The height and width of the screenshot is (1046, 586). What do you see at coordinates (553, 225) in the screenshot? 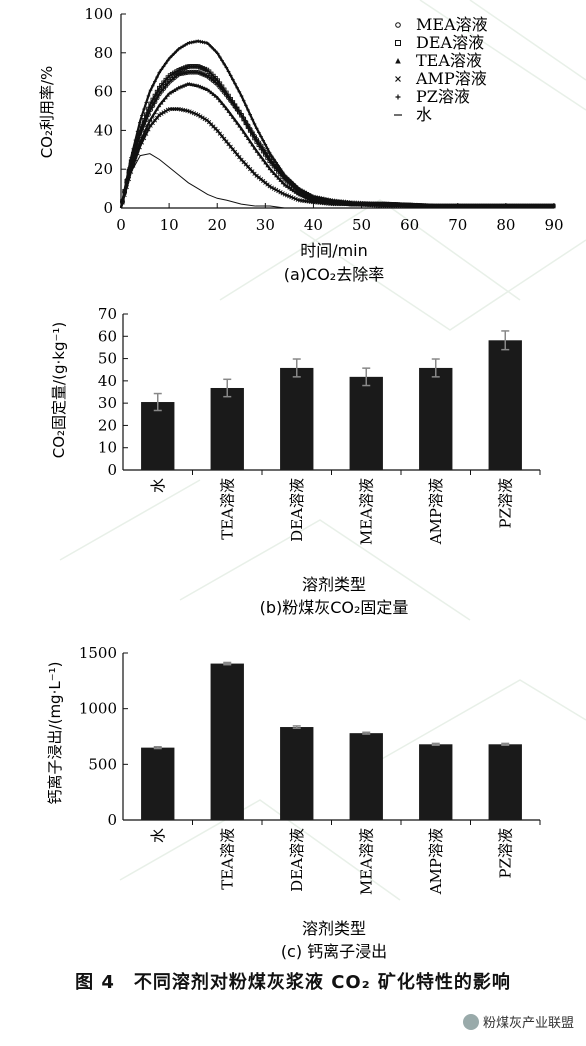
I see `chart-a-x-tick-label: 90` at bounding box center [553, 225].